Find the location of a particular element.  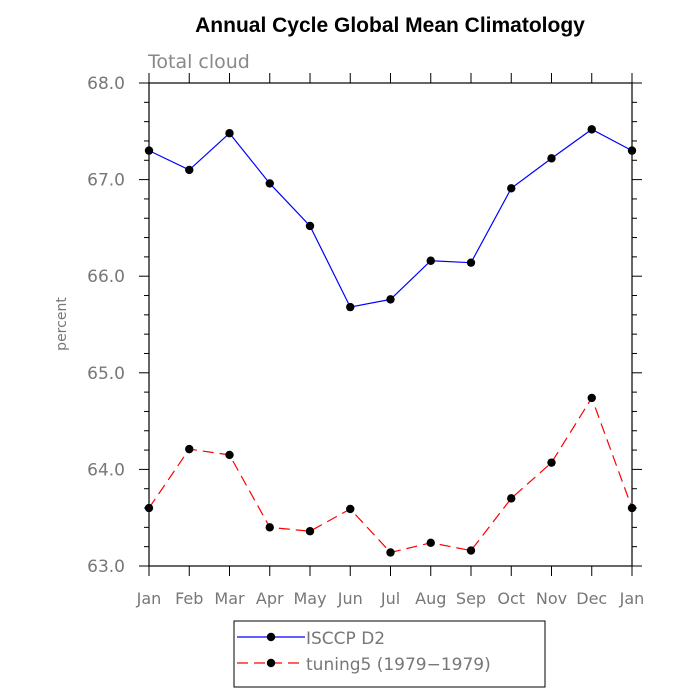

y-tick-label: 64.0 is located at coordinates (106, 470).